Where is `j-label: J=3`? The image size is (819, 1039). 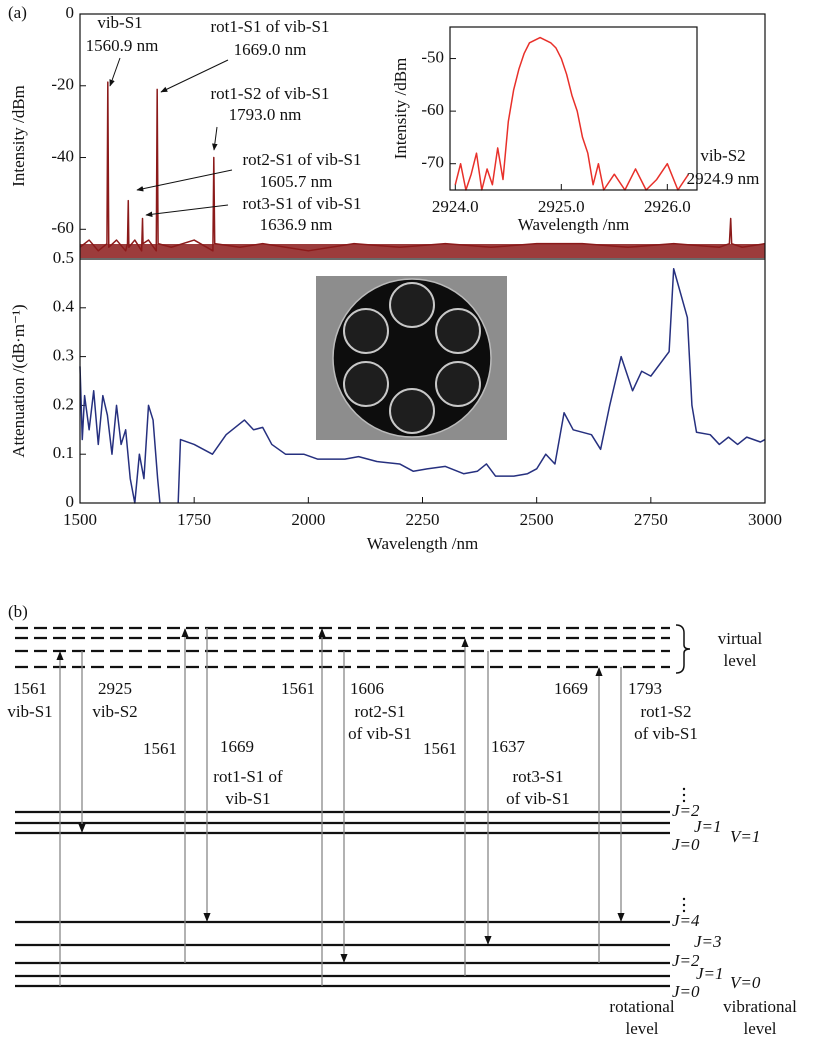
j-label: J=3 is located at coordinates (708, 941).